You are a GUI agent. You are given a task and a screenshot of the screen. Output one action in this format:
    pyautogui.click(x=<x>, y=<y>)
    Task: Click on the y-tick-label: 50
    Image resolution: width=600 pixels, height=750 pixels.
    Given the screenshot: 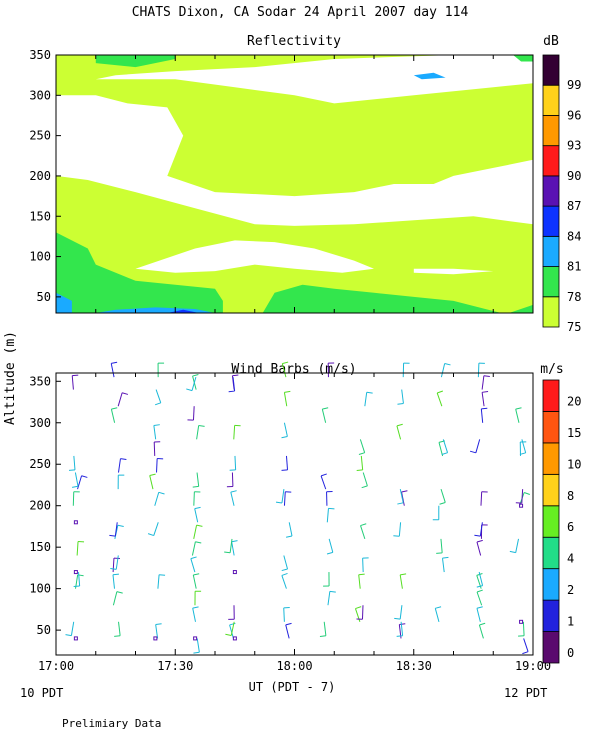 What is the action you would take?
    pyautogui.click(x=44, y=630)
    